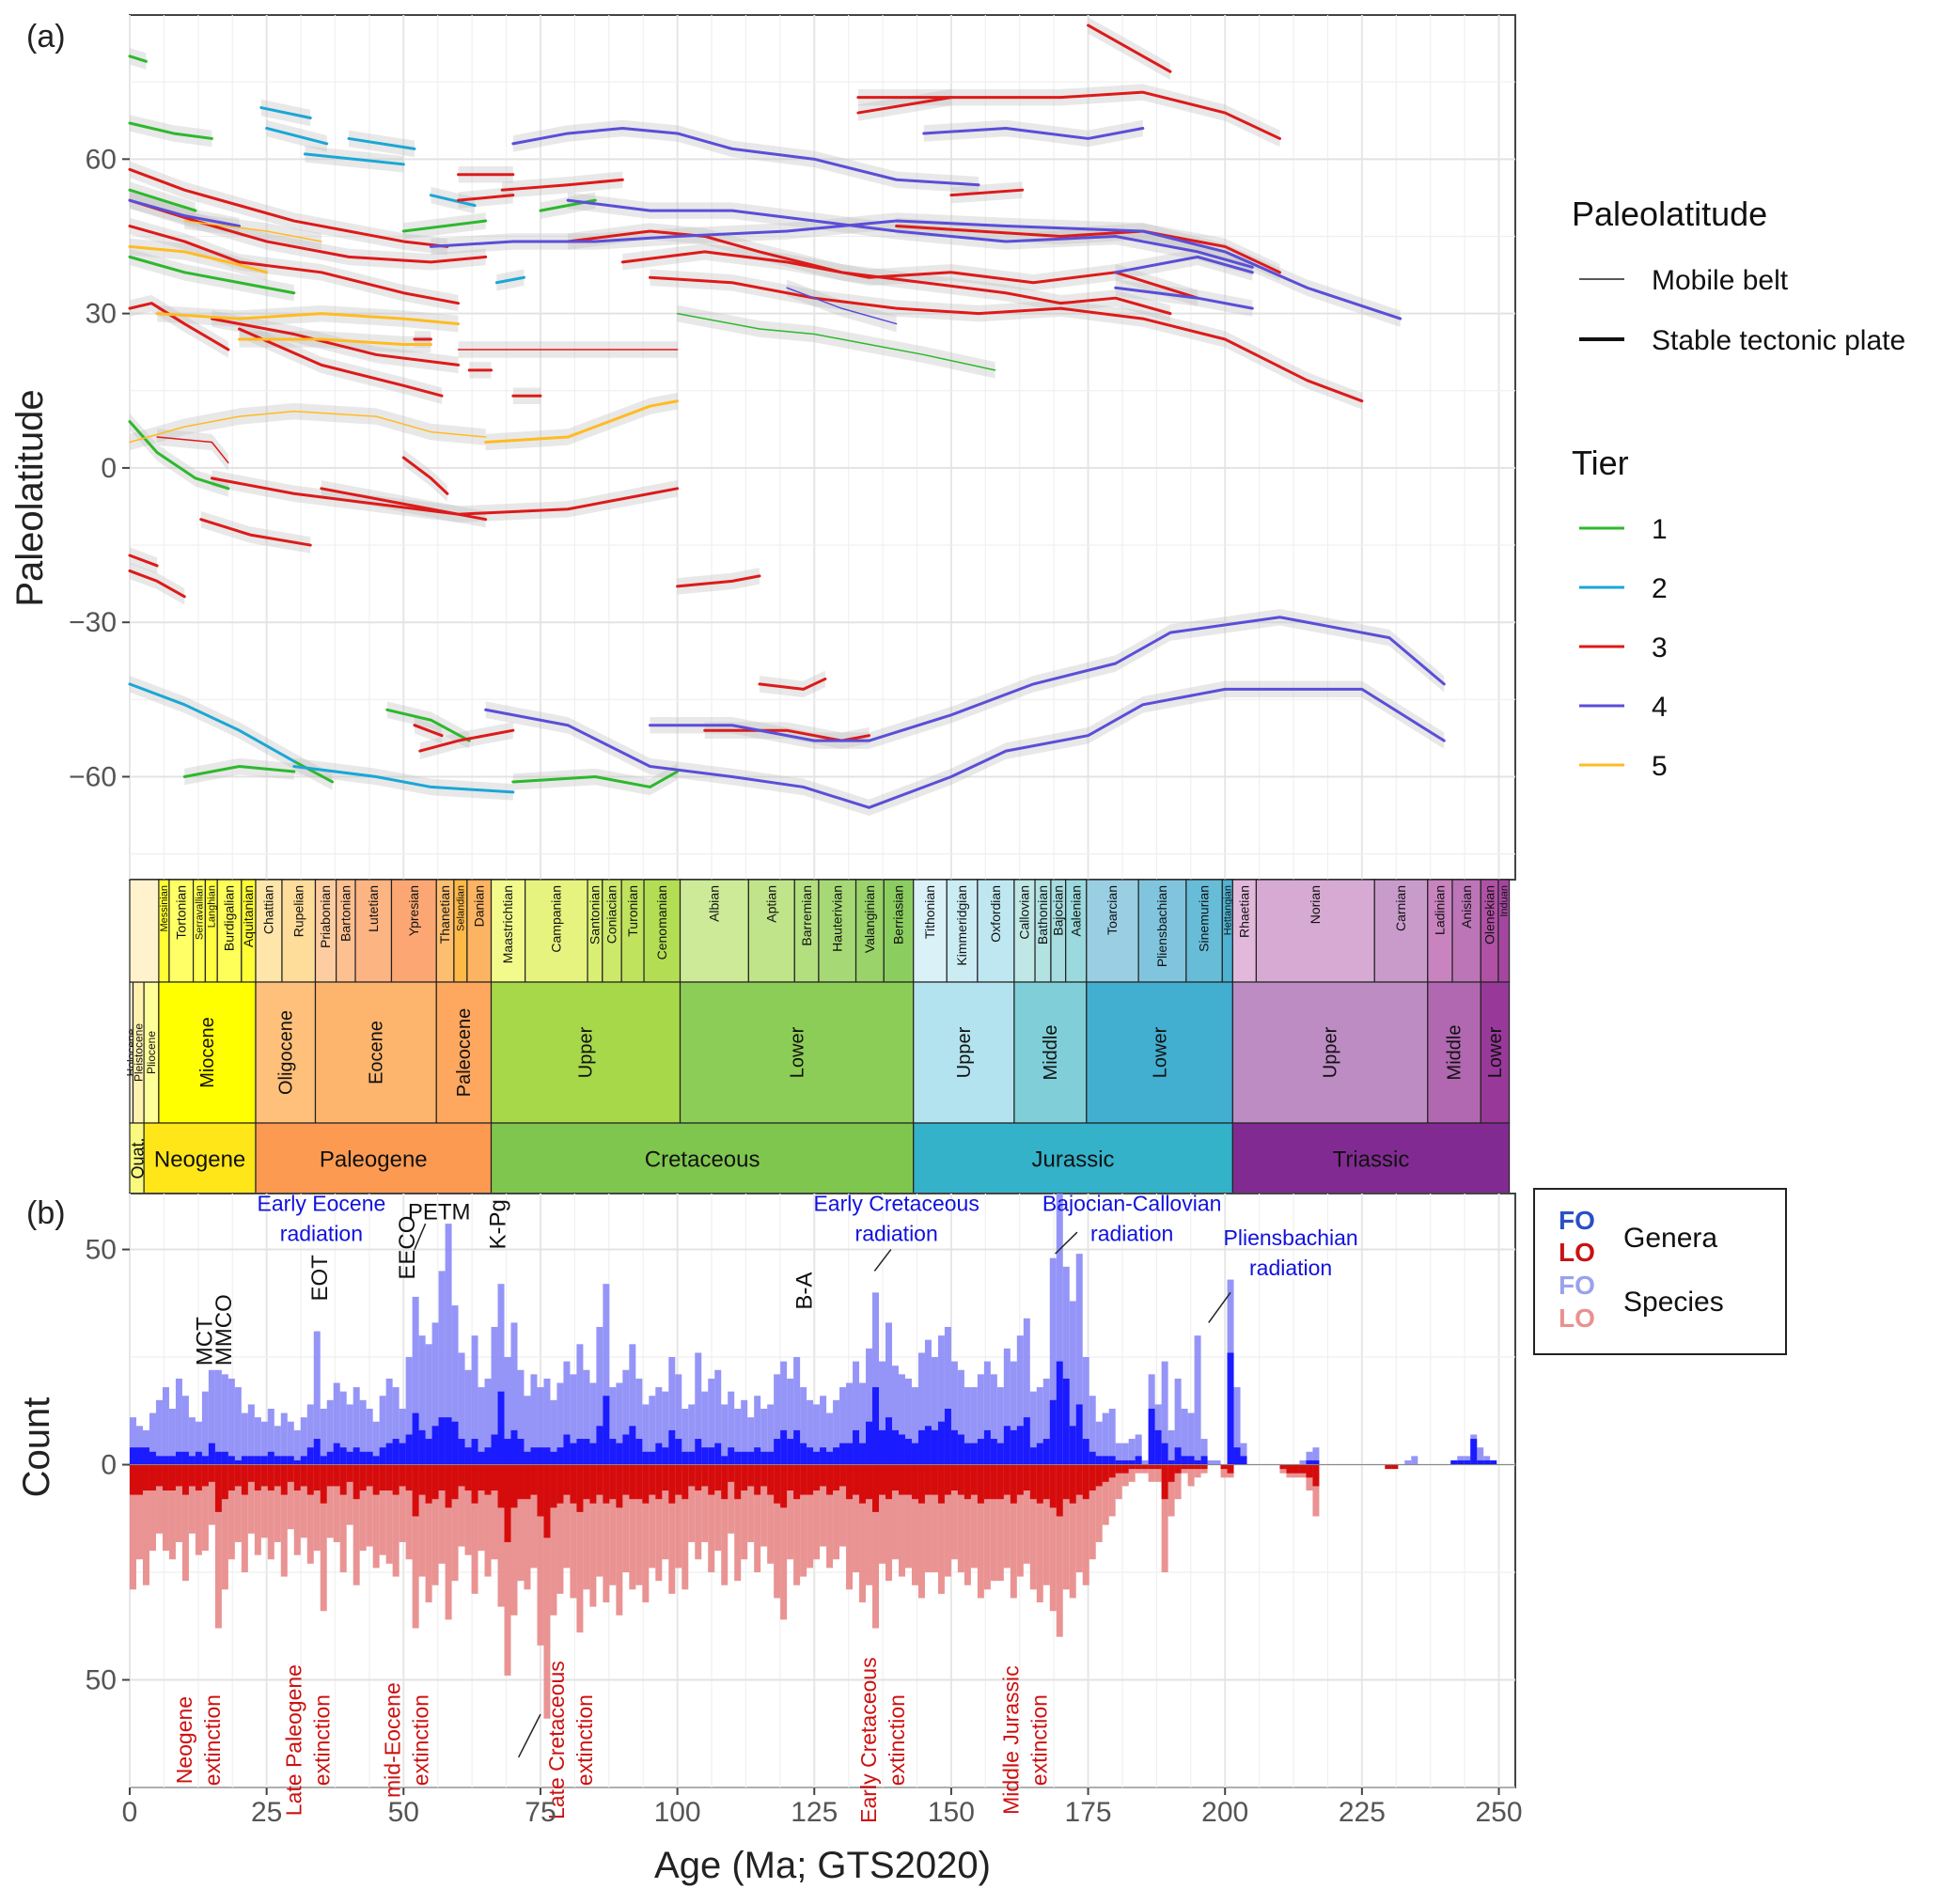 Image resolution: width=1943 pixels, height=1904 pixels. I want to click on radiation-annotation: Early Cretaceous, so click(896, 1203).